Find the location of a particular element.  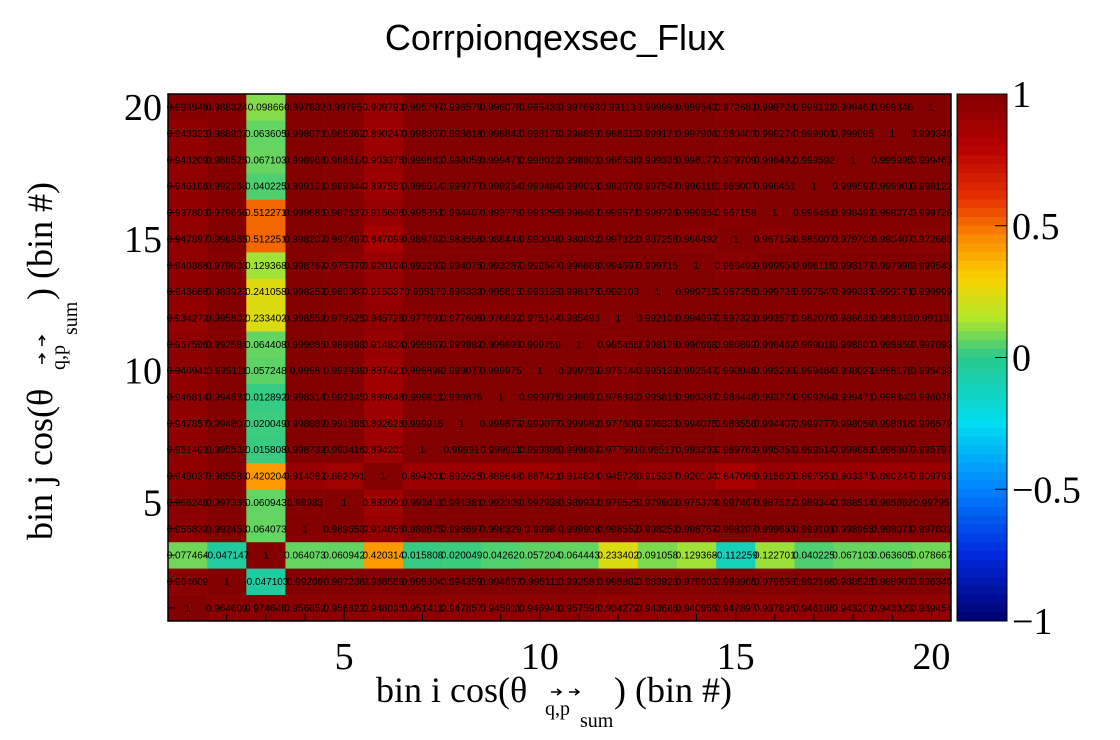

heatmap-cell-label: 0.897551 is located at coordinates (383, 187).